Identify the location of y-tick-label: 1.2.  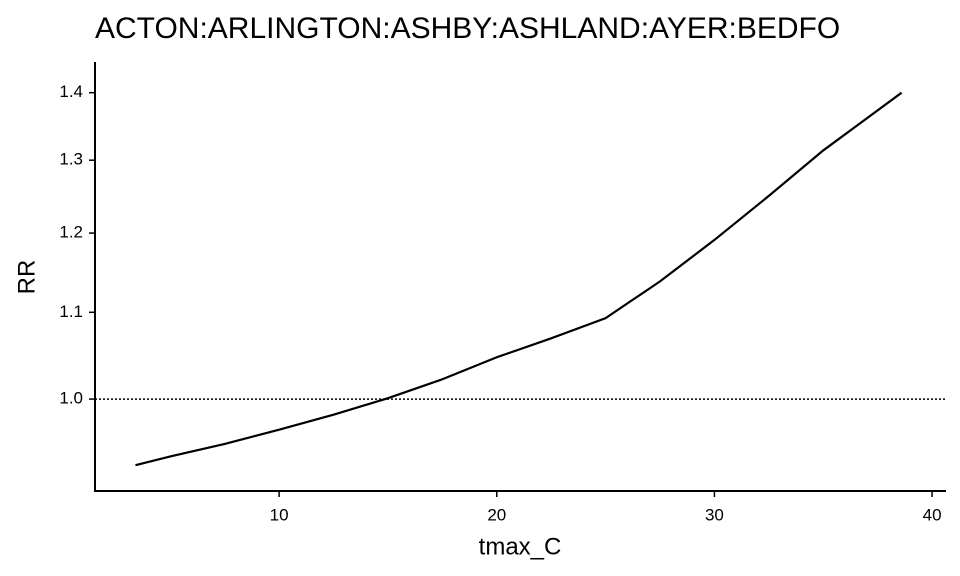
(71, 232).